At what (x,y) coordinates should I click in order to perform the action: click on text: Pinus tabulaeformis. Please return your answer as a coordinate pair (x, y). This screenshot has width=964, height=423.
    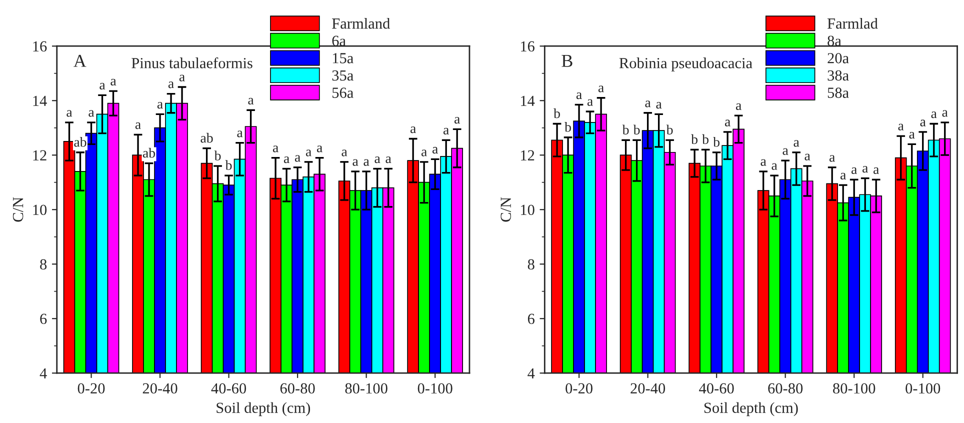
    Looking at the image, I should click on (192, 62).